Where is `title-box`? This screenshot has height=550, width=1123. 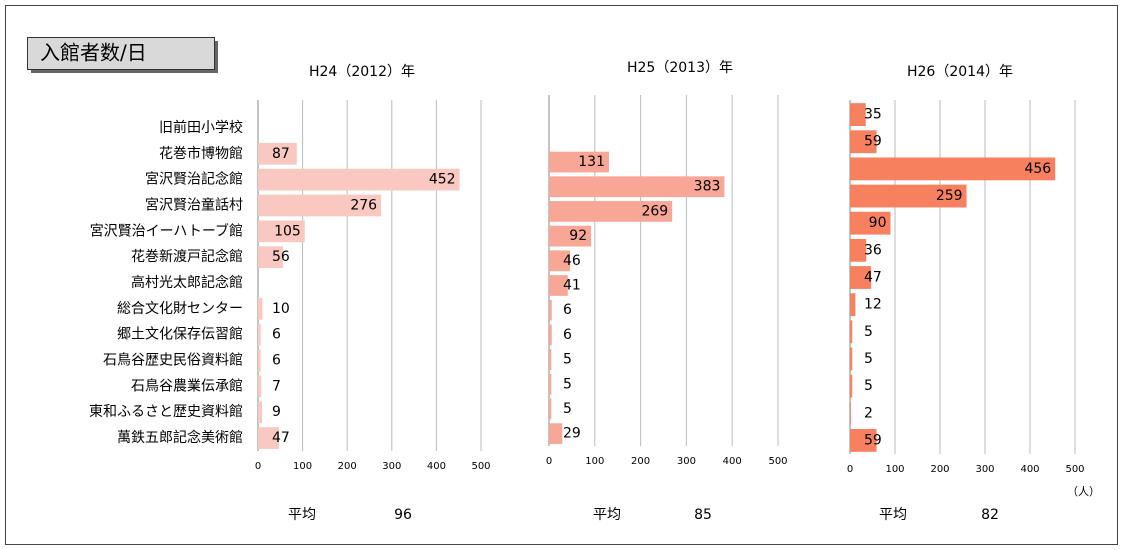
title-box is located at coordinates (121, 53).